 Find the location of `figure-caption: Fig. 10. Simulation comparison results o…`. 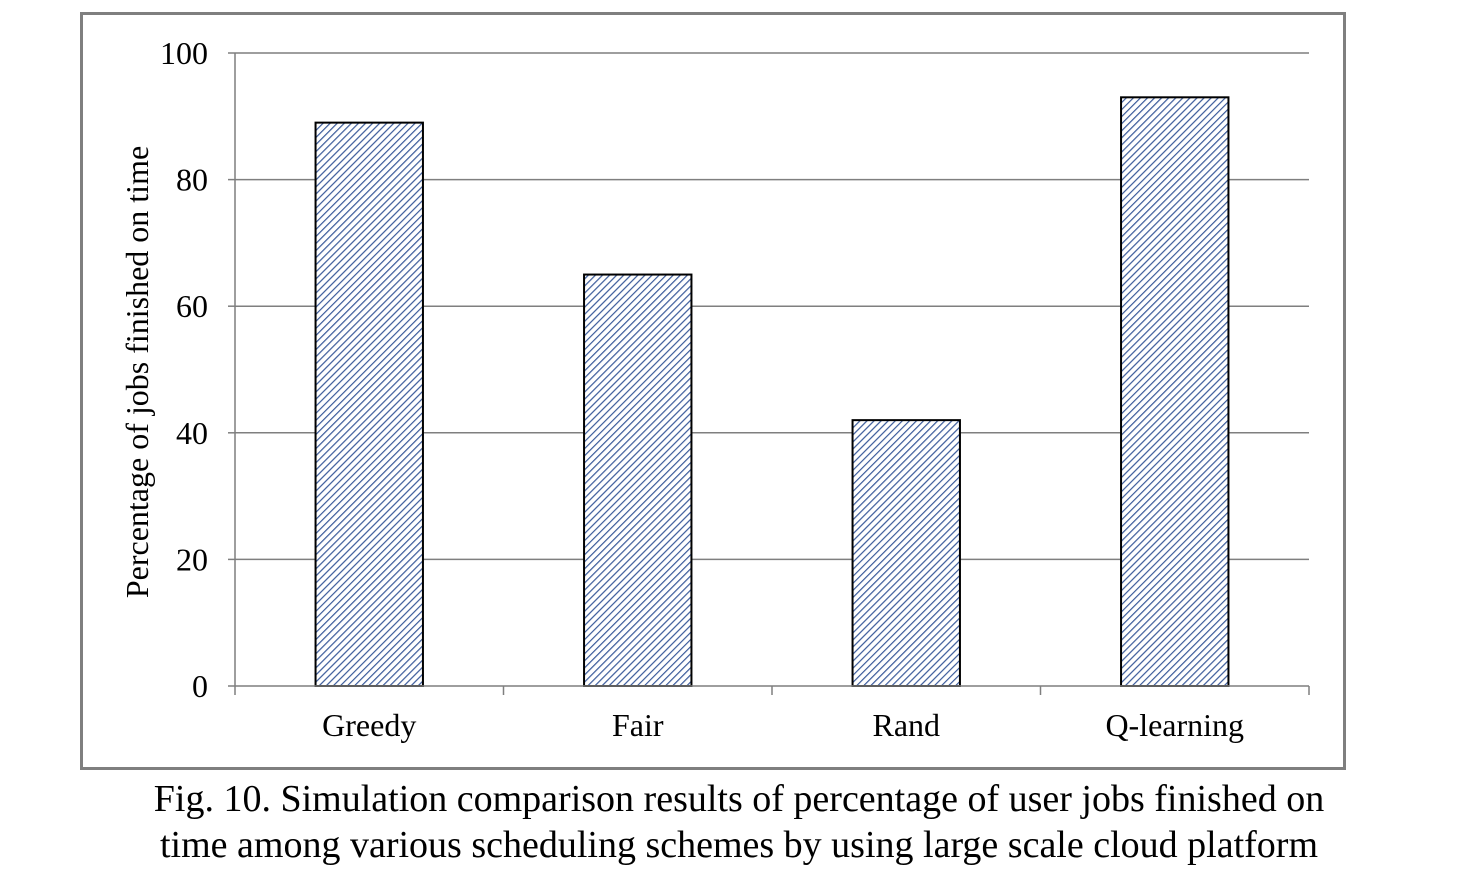

figure-caption: Fig. 10. Simulation comparison results o… is located at coordinates (739, 822).